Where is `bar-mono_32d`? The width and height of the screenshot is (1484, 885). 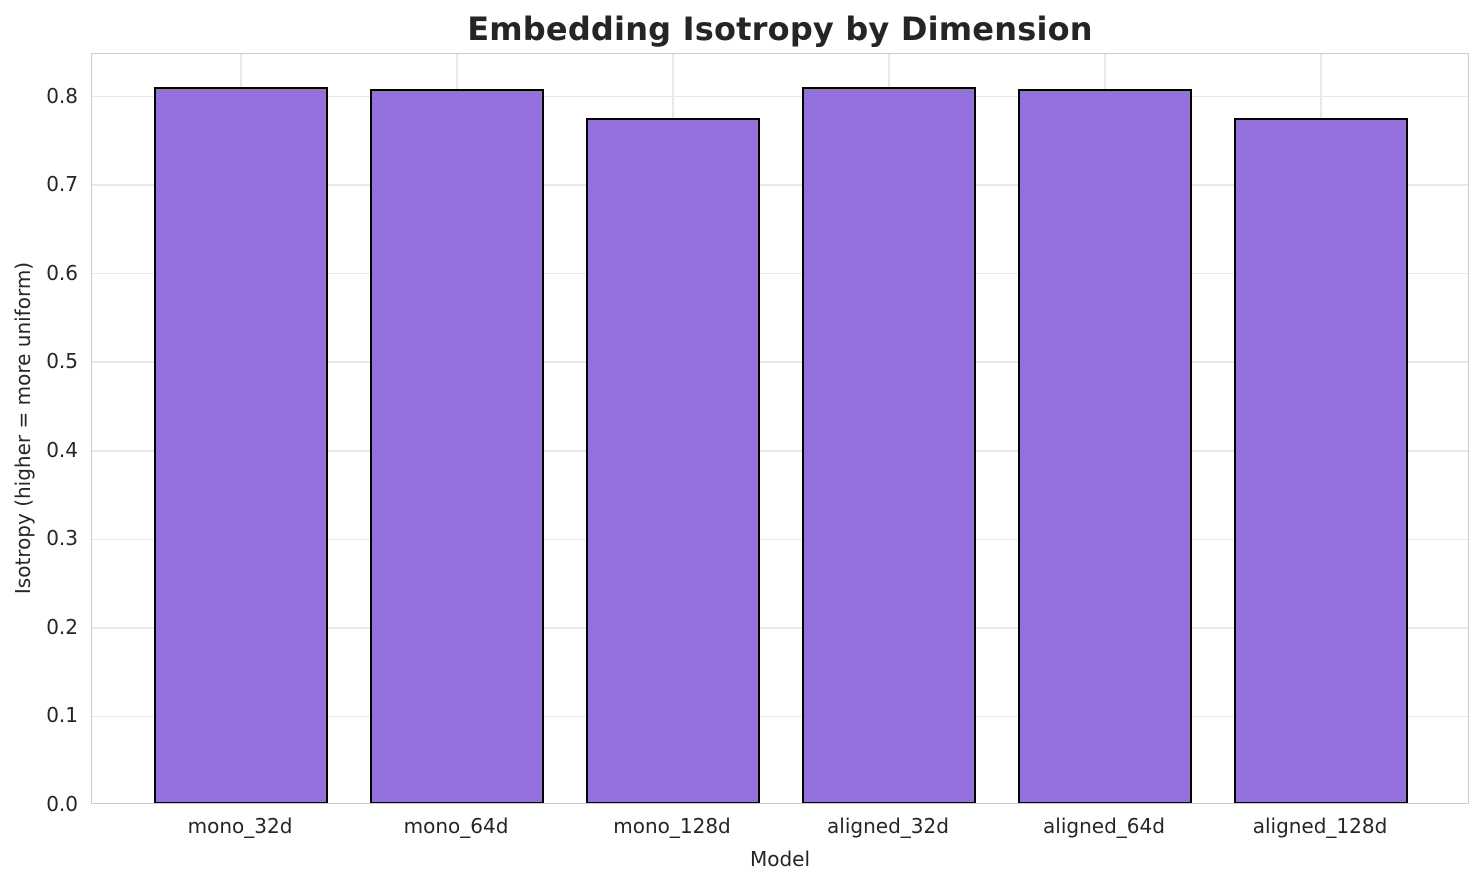
bar-mono_32d is located at coordinates (241, 445).